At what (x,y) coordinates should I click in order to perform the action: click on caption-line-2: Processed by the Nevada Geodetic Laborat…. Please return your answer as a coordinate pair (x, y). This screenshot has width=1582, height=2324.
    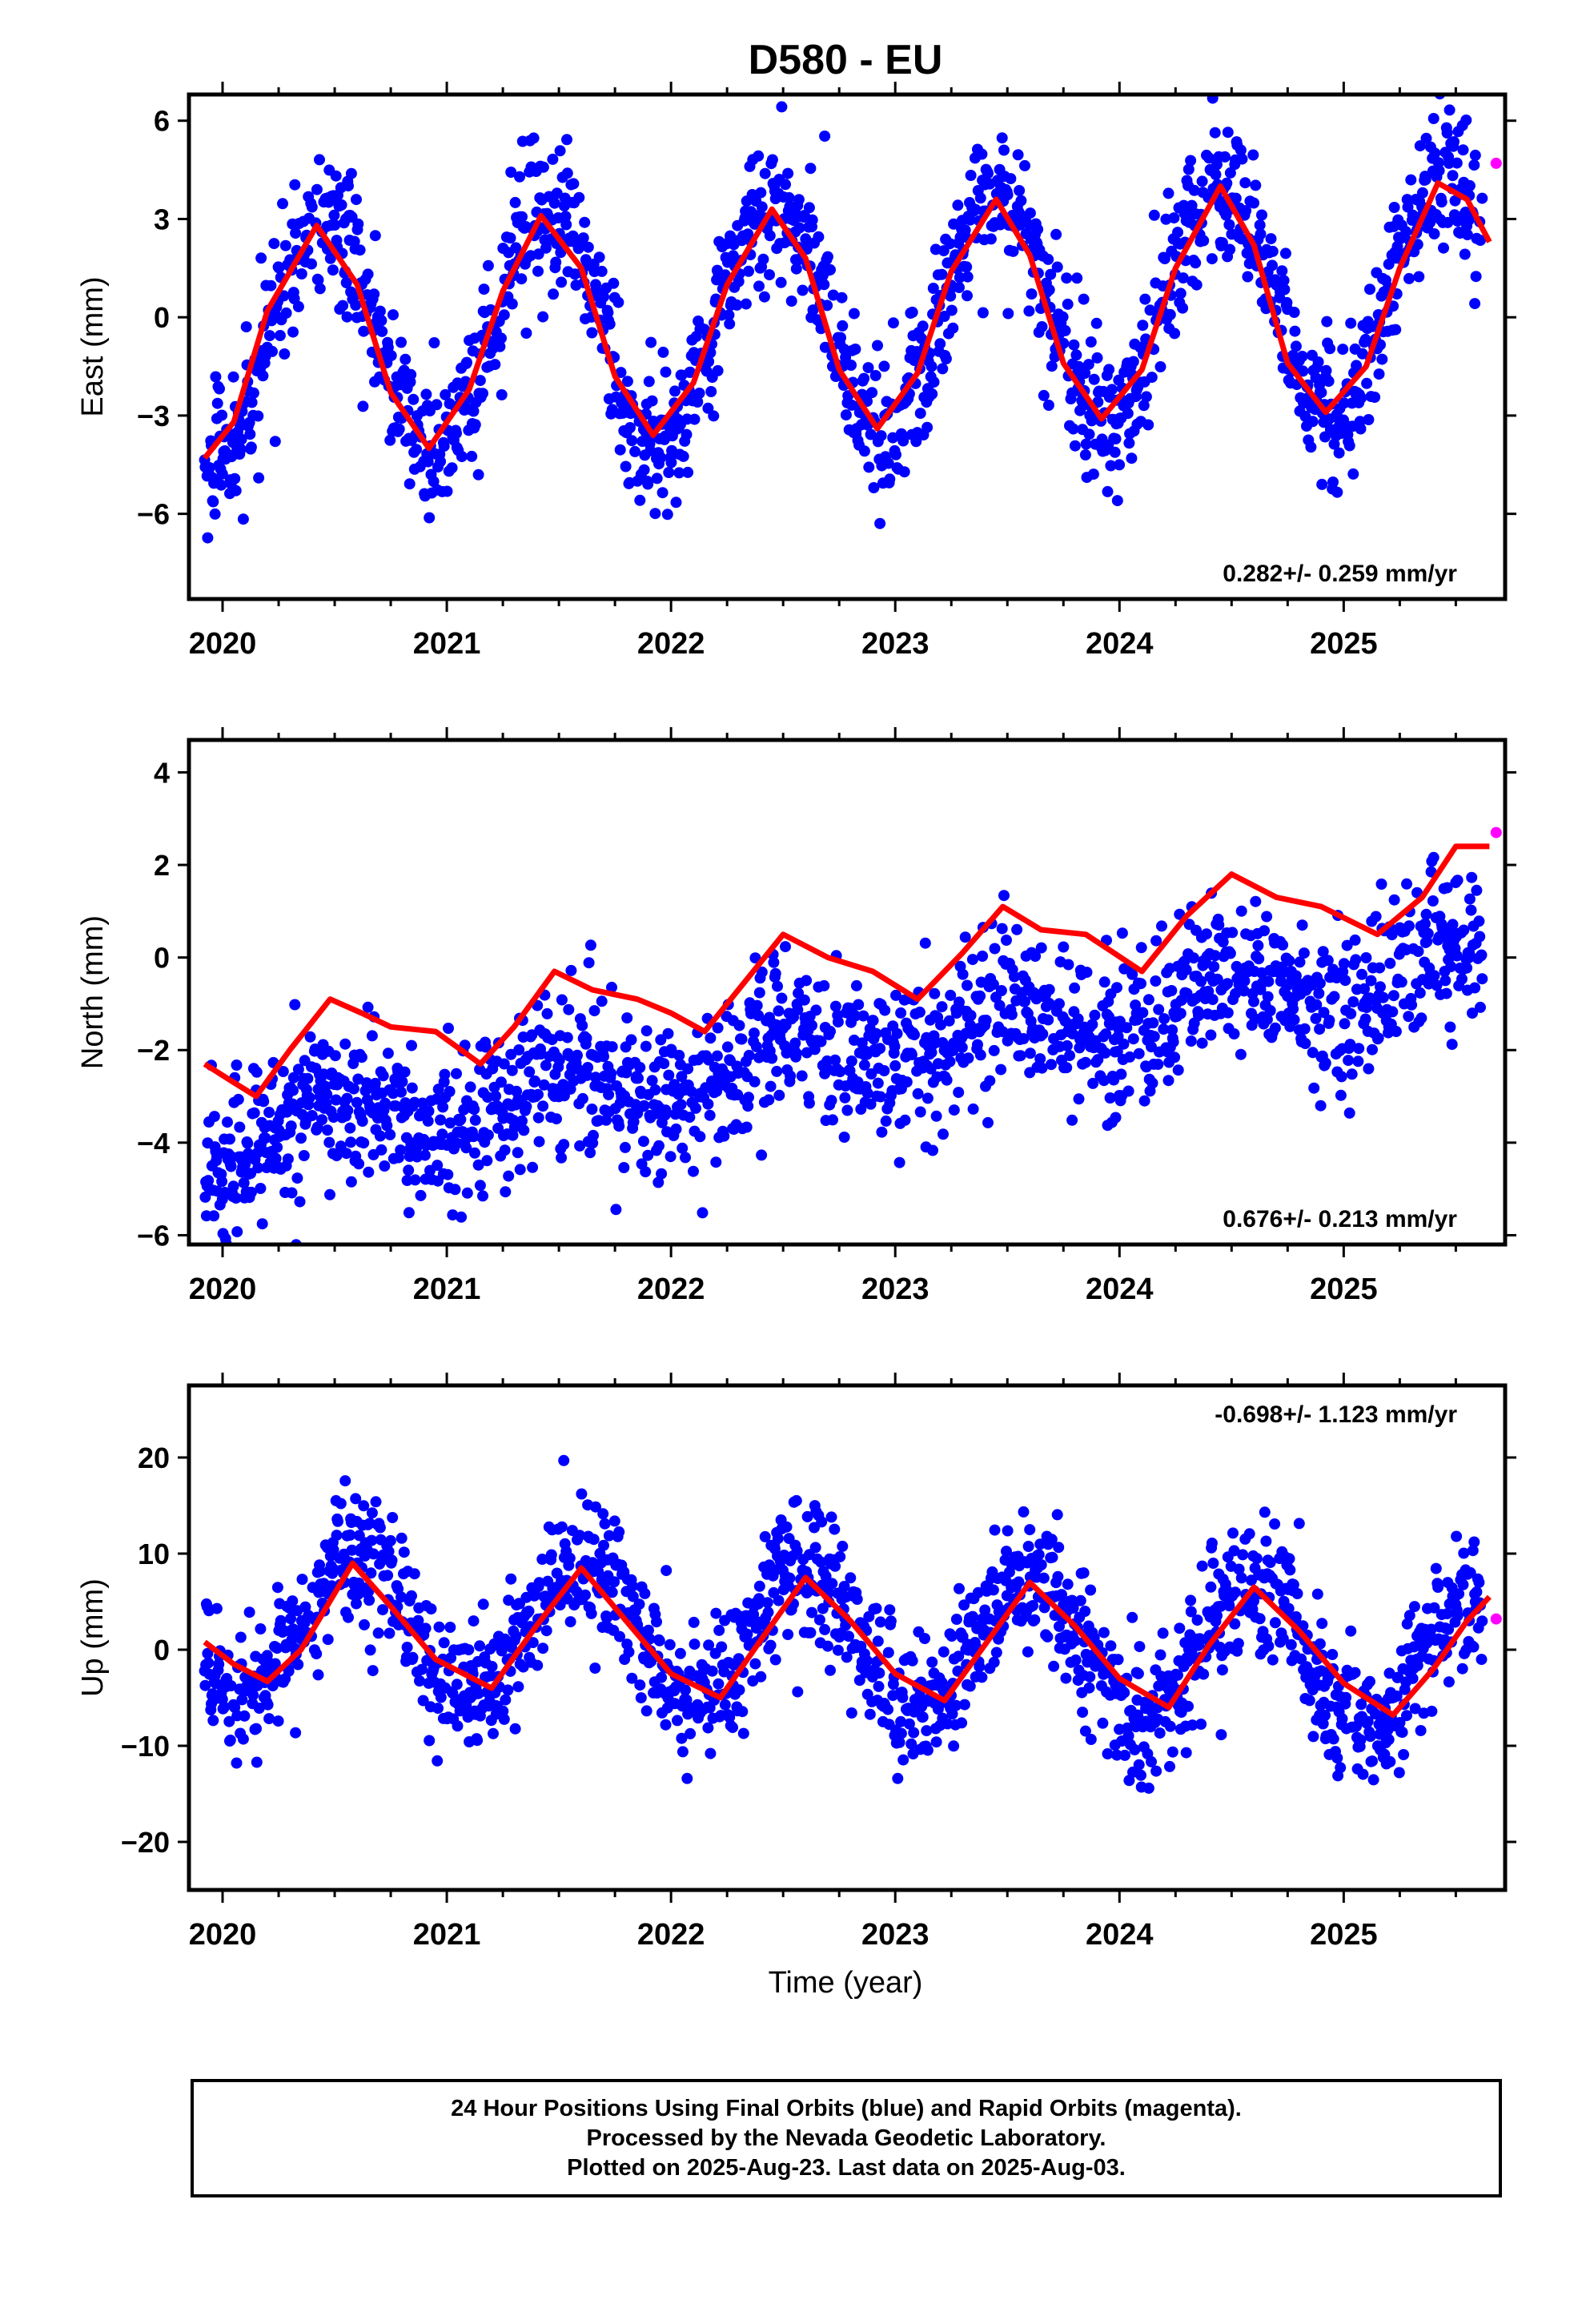
    Looking at the image, I should click on (846, 2138).